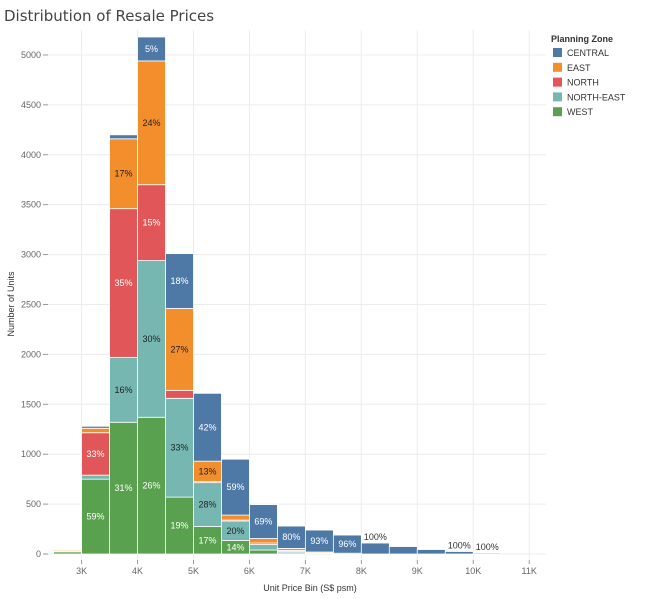 The height and width of the screenshot is (599, 654). I want to click on bar-label: 20%, so click(235, 531).